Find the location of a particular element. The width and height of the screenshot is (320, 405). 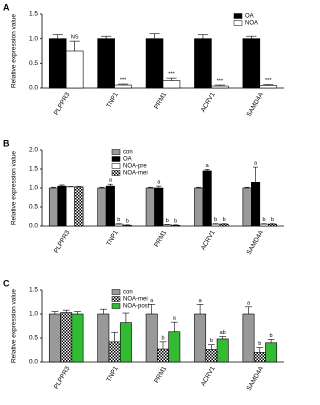

y-tick-label: 2.0 is located at coordinates (33, 150).